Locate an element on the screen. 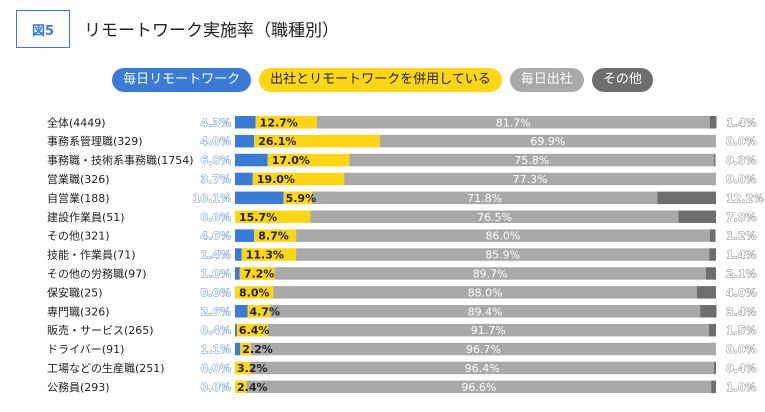 The image size is (765, 412). value-label-office: 96.7% is located at coordinates (483, 349).